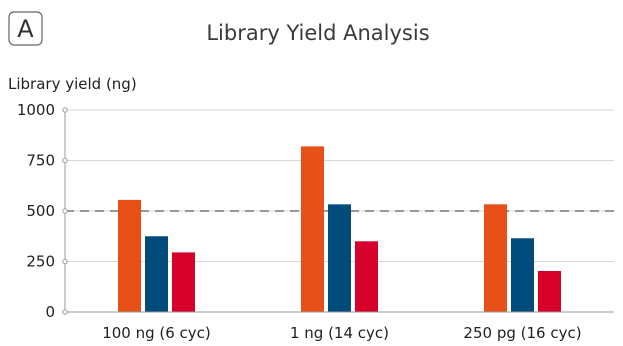  I want to click on y-tick-label-750: 750, so click(40, 161).